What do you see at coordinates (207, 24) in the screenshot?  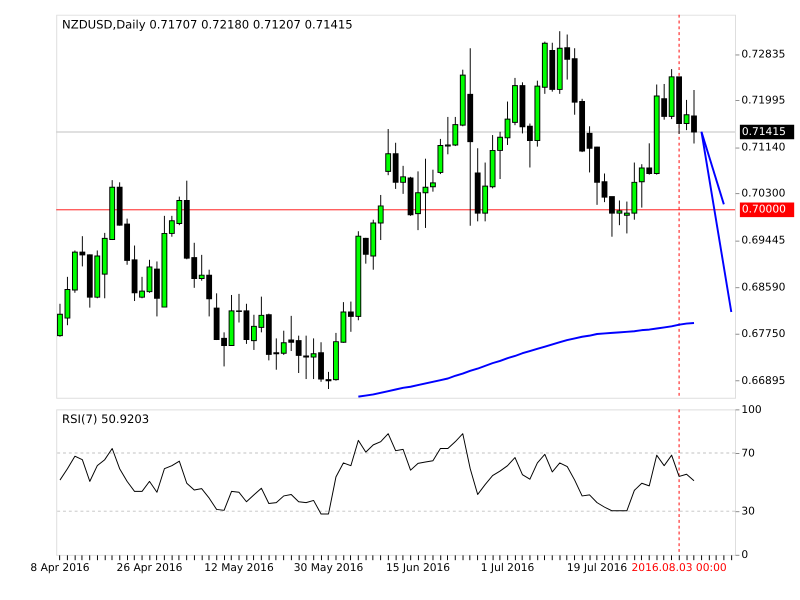 I see `chart-title: NZDUSD,Daily 0.71707 0.72180 0.71207 0.71415` at bounding box center [207, 24].